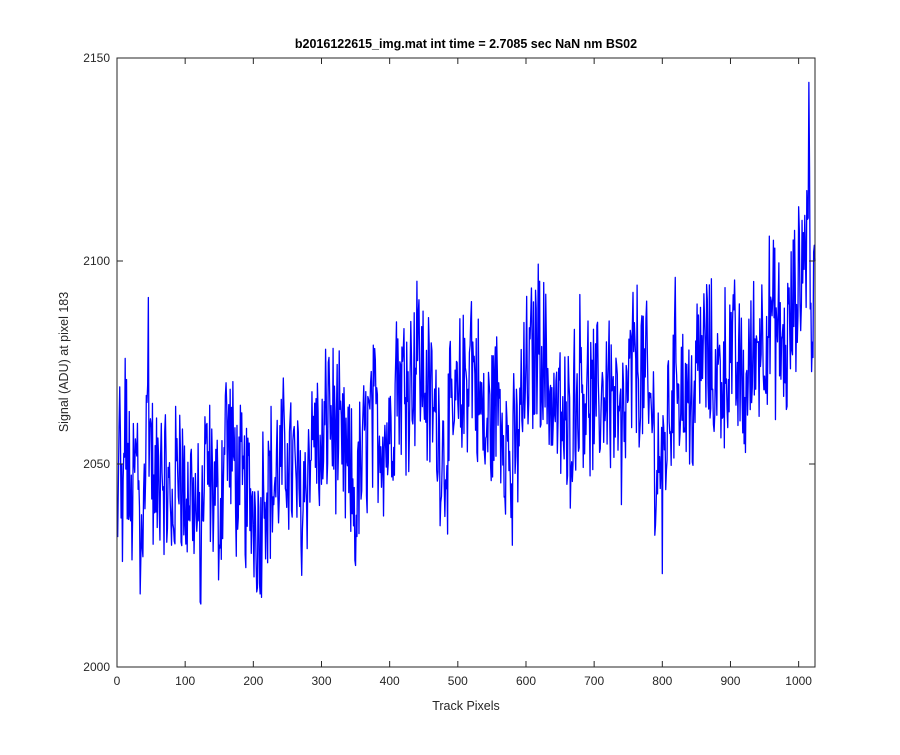 The width and height of the screenshot is (900, 755). I want to click on x-tick-label: 700, so click(594, 681).